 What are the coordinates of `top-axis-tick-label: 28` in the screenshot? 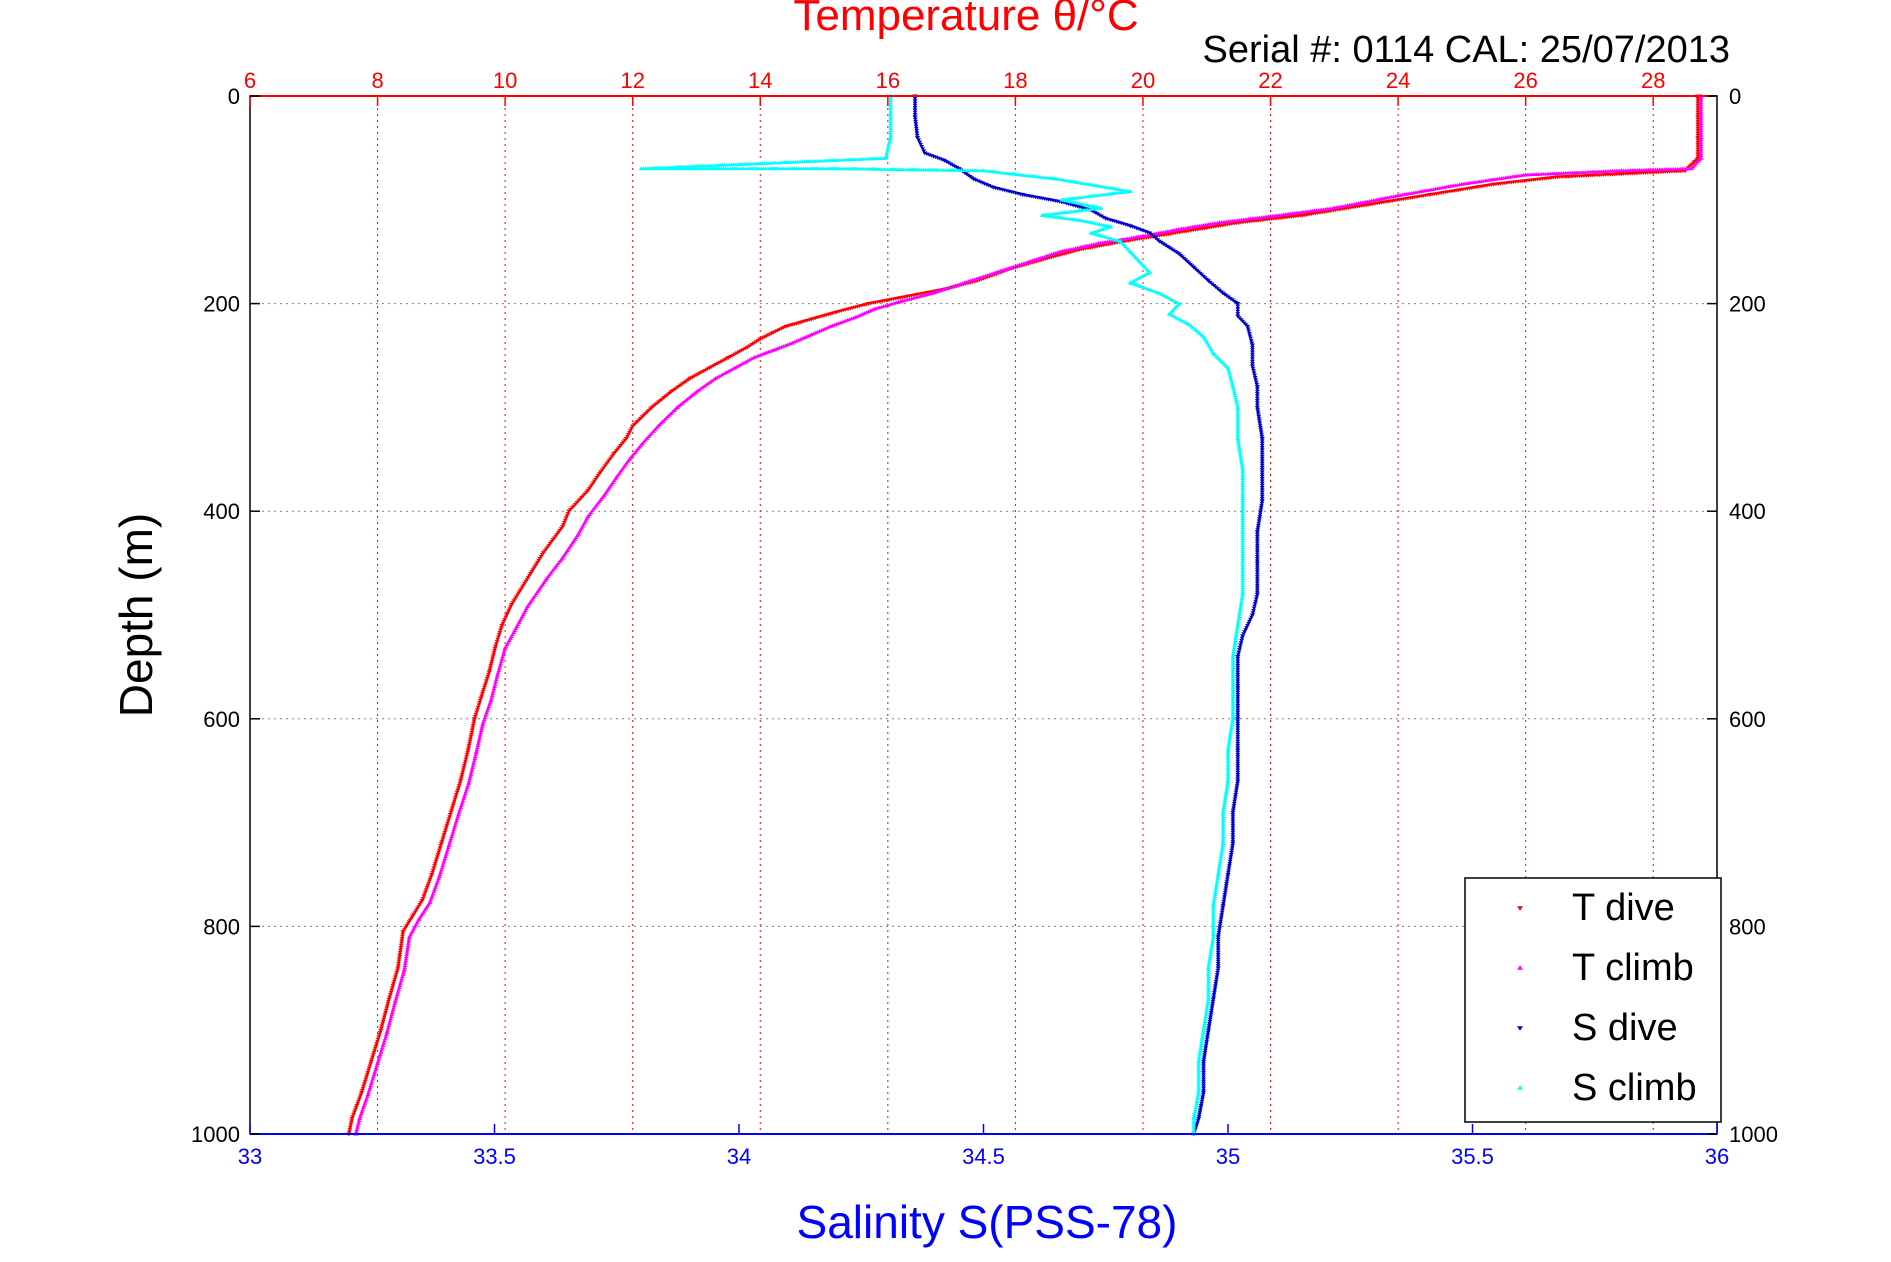 It's located at (1653, 80).